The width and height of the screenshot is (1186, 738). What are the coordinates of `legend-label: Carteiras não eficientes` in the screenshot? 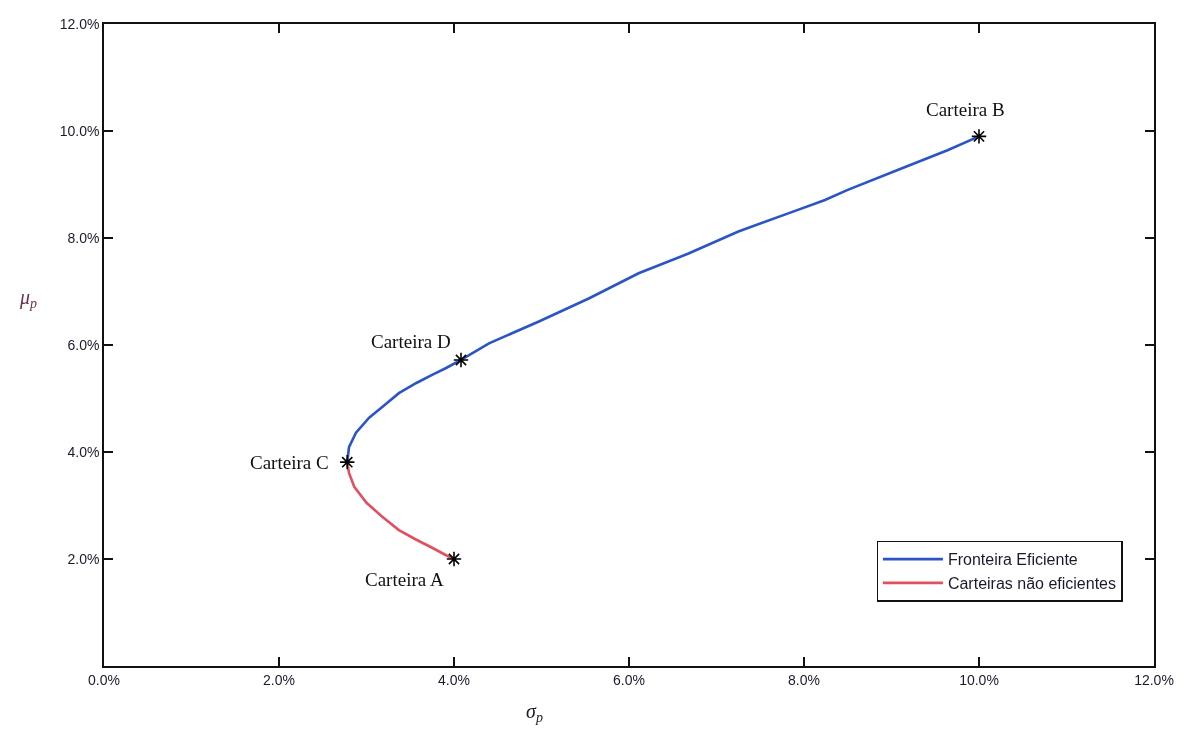 It's located at (1031, 584).